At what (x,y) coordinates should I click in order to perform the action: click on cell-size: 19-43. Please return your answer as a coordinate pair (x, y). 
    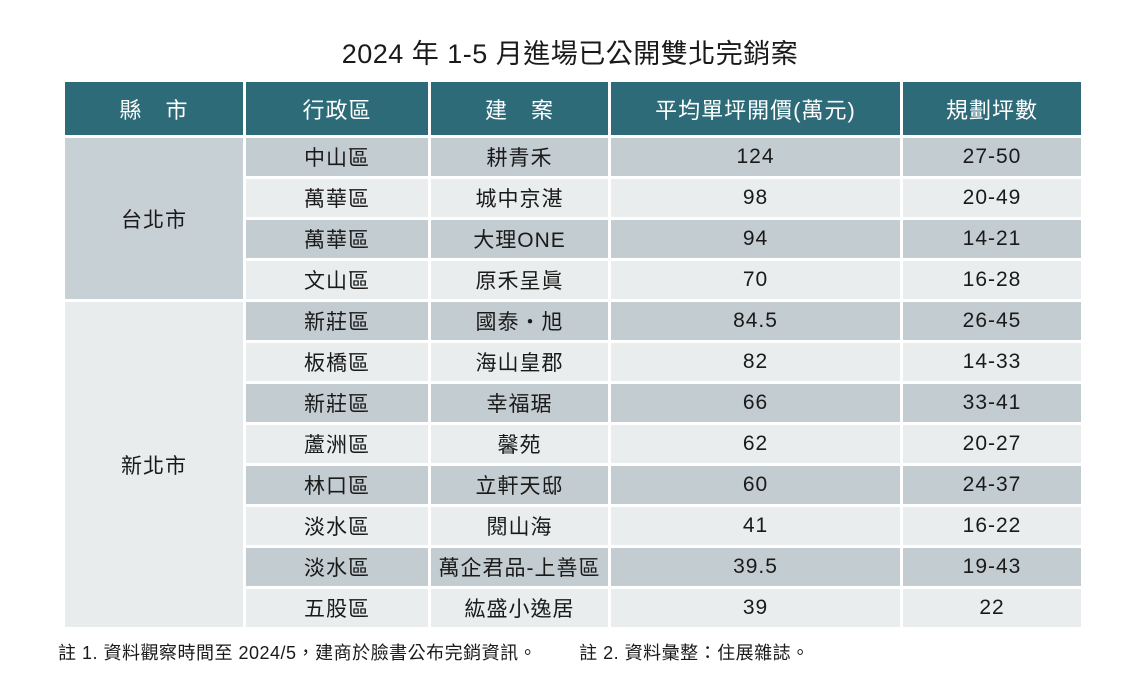
    Looking at the image, I should click on (992, 567).